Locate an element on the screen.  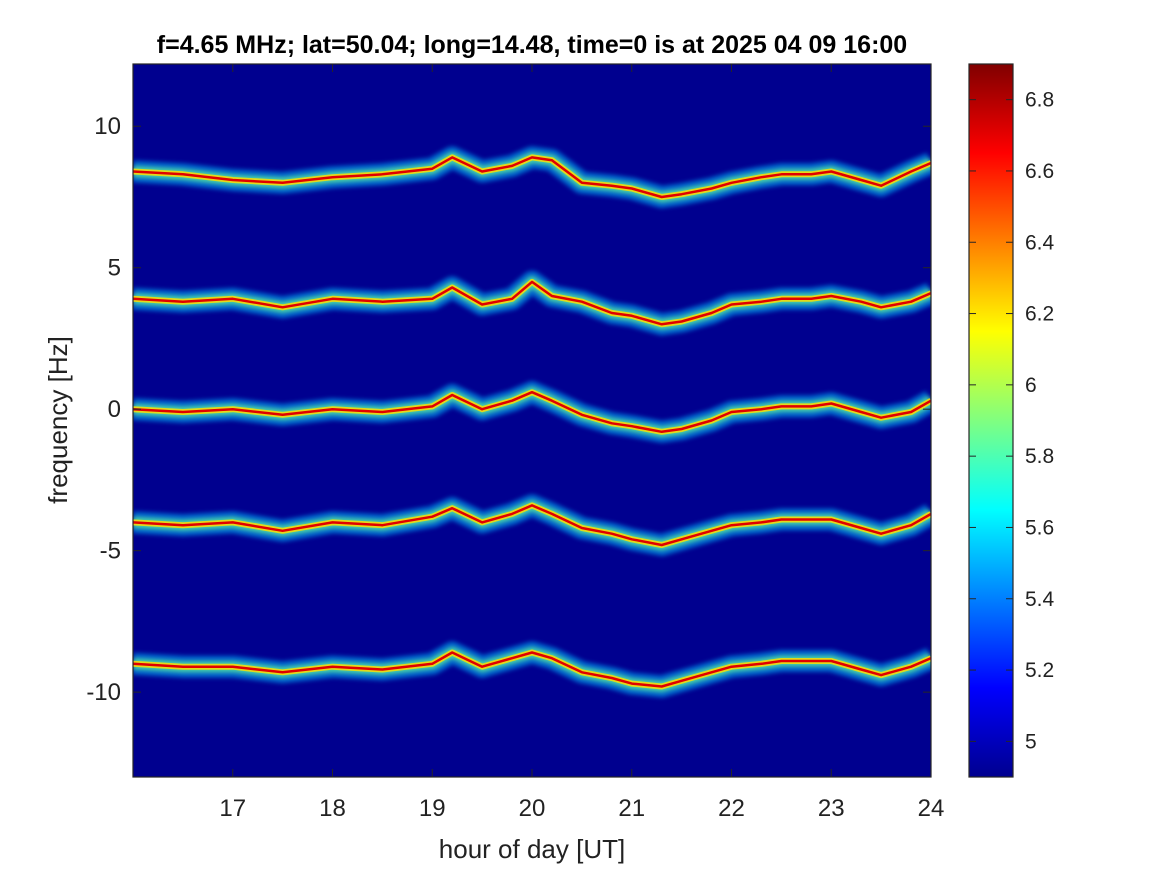
colorbar-tick-label: 6.6 is located at coordinates (1039, 171).